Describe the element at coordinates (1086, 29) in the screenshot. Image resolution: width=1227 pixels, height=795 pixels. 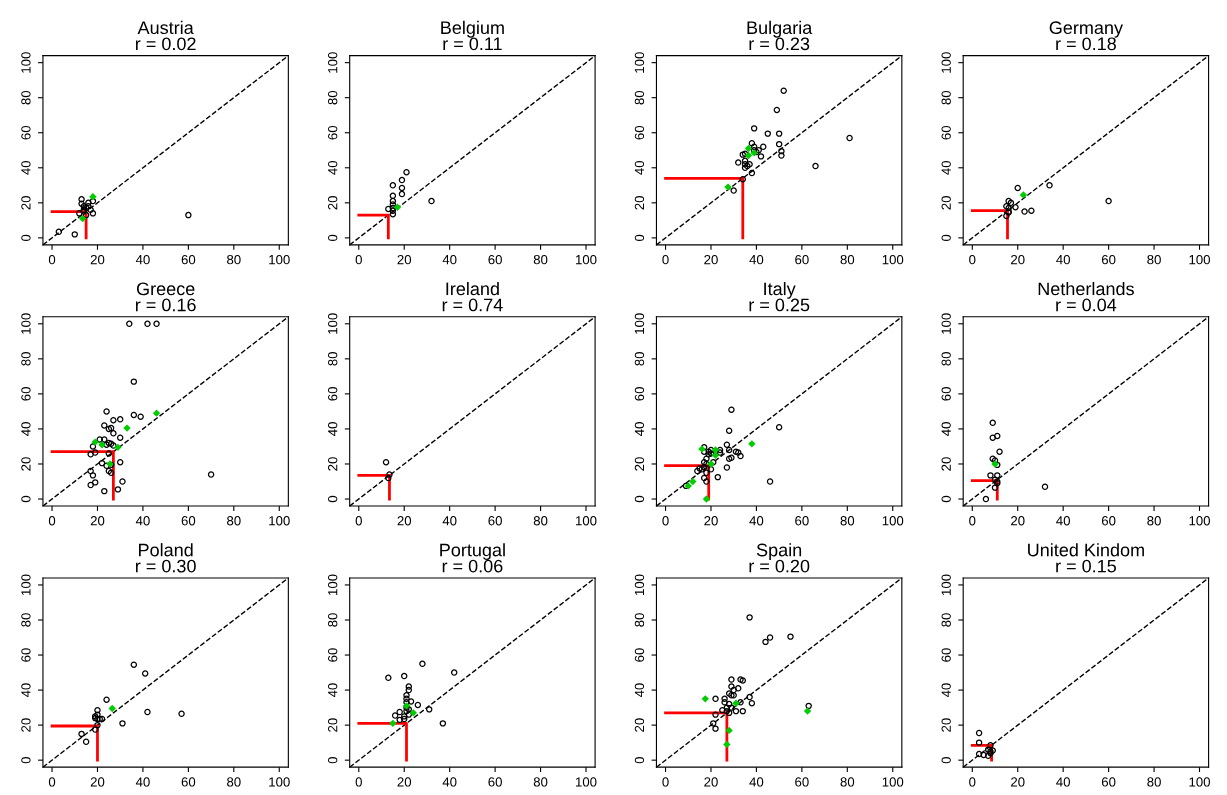
I see `chart-title: Germany` at that location.